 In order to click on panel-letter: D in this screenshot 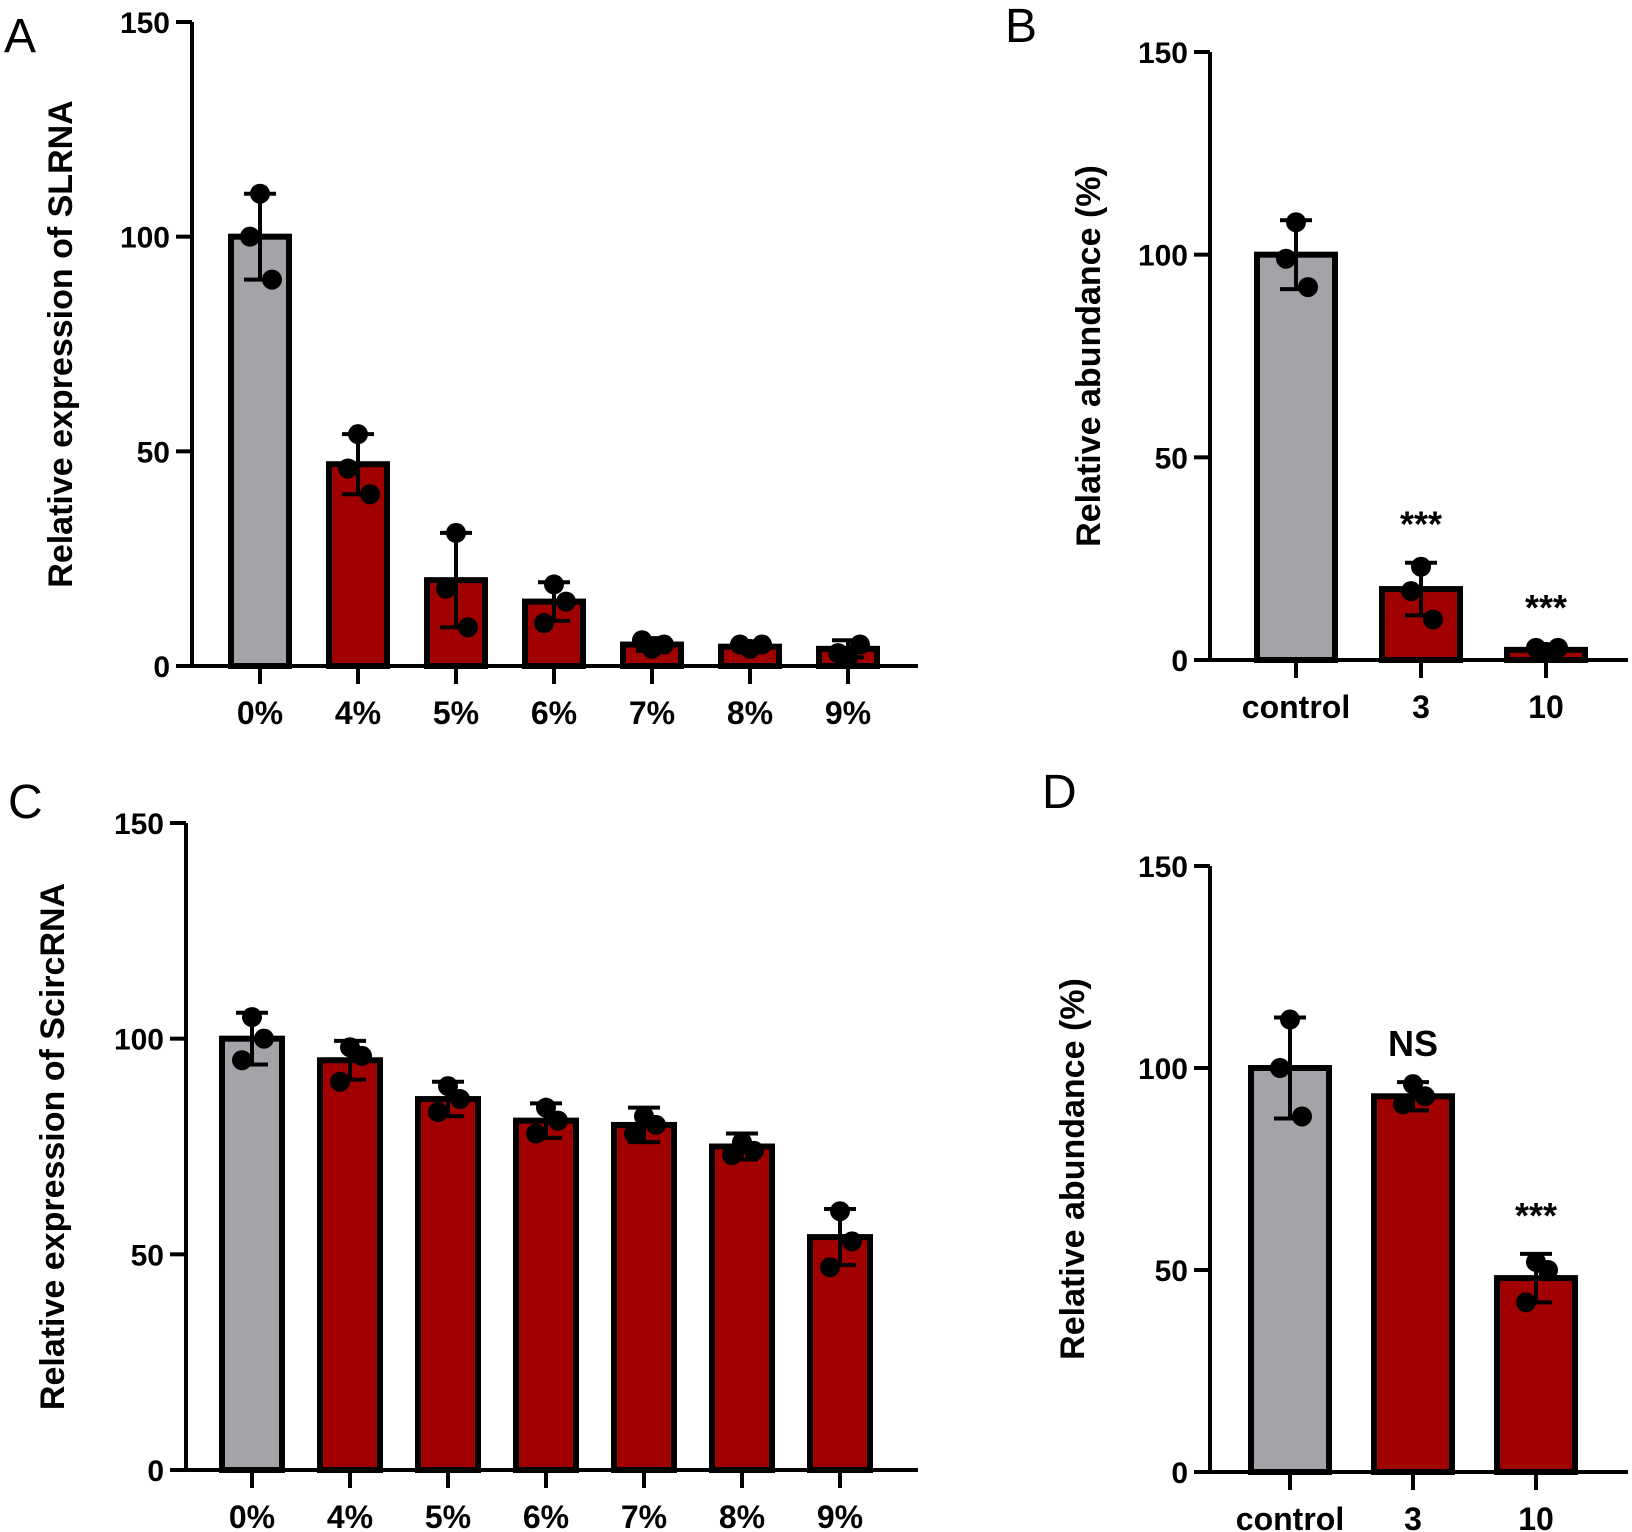, I will do `click(1059, 792)`.